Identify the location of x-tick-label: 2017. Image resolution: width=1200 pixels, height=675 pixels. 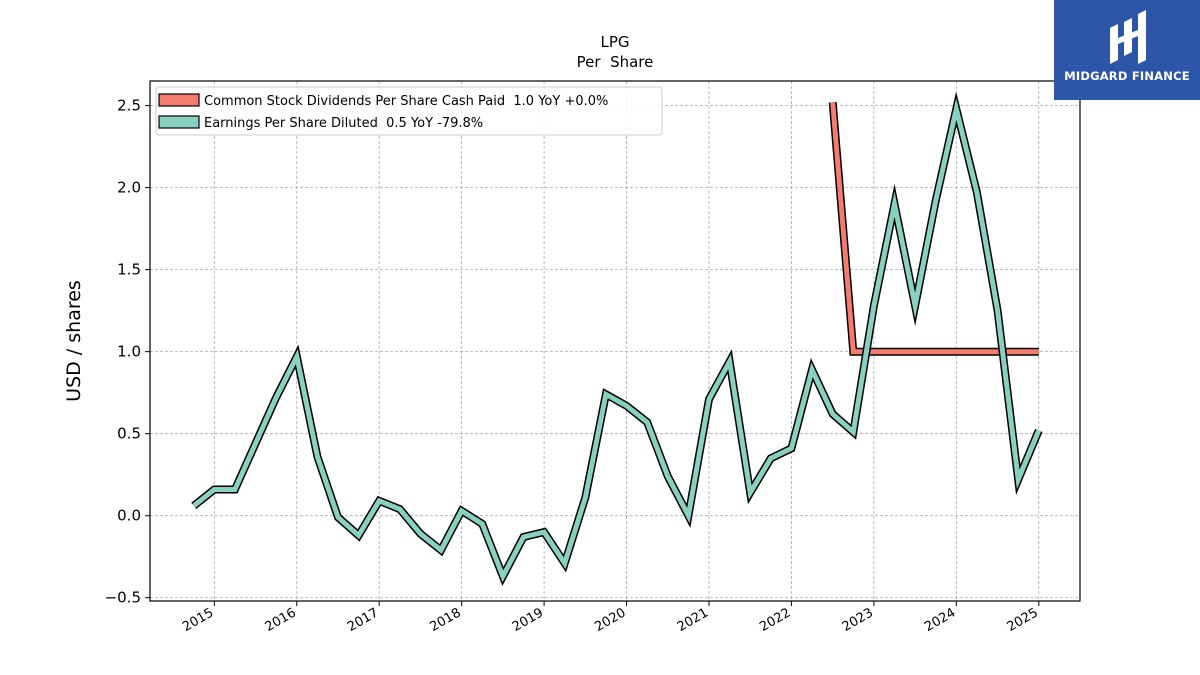
(363, 620).